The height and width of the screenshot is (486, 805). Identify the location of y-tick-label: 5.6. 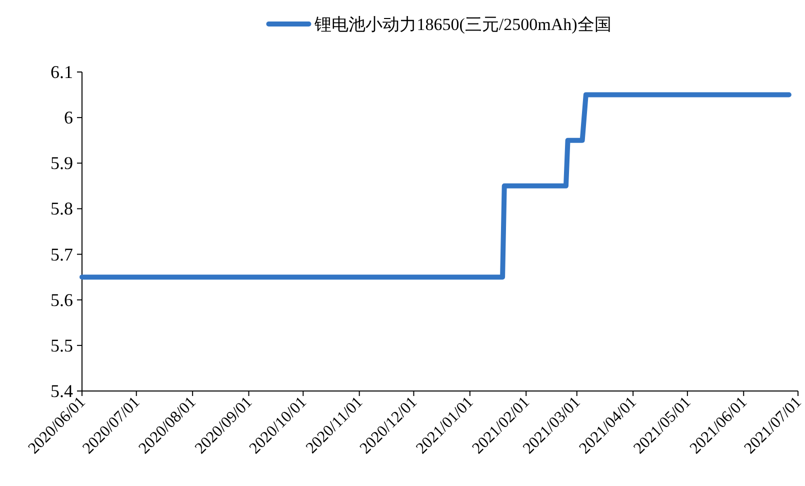
(61, 300).